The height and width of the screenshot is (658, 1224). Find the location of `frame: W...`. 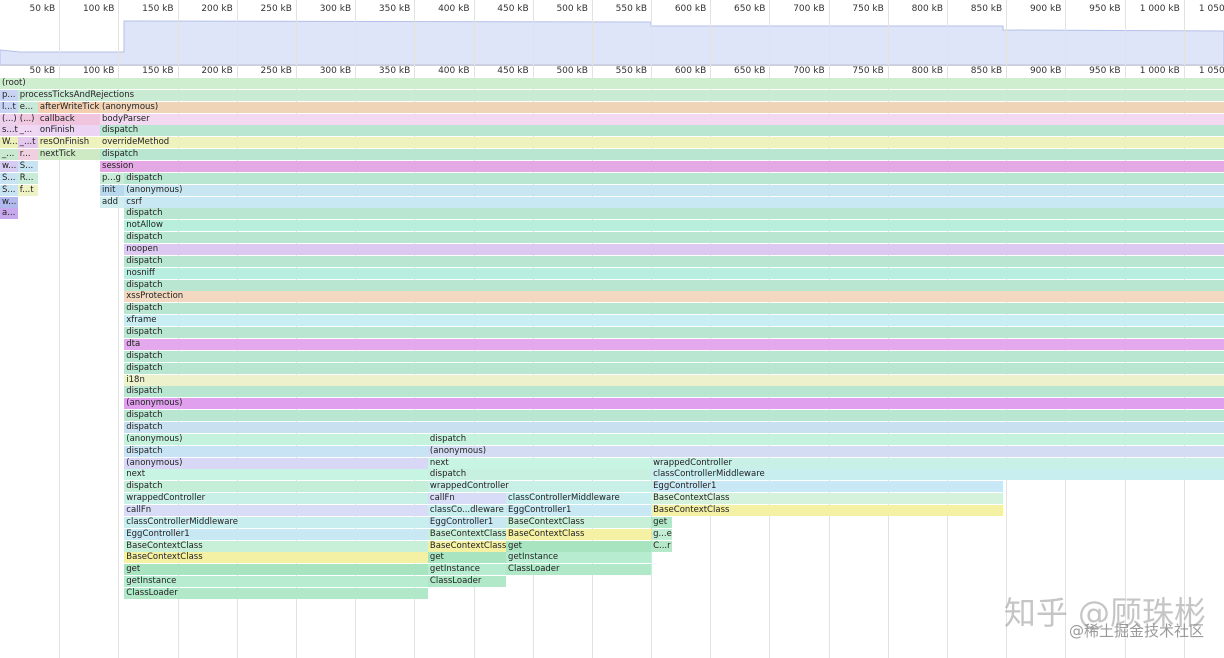

frame: W... is located at coordinates (9, 143).